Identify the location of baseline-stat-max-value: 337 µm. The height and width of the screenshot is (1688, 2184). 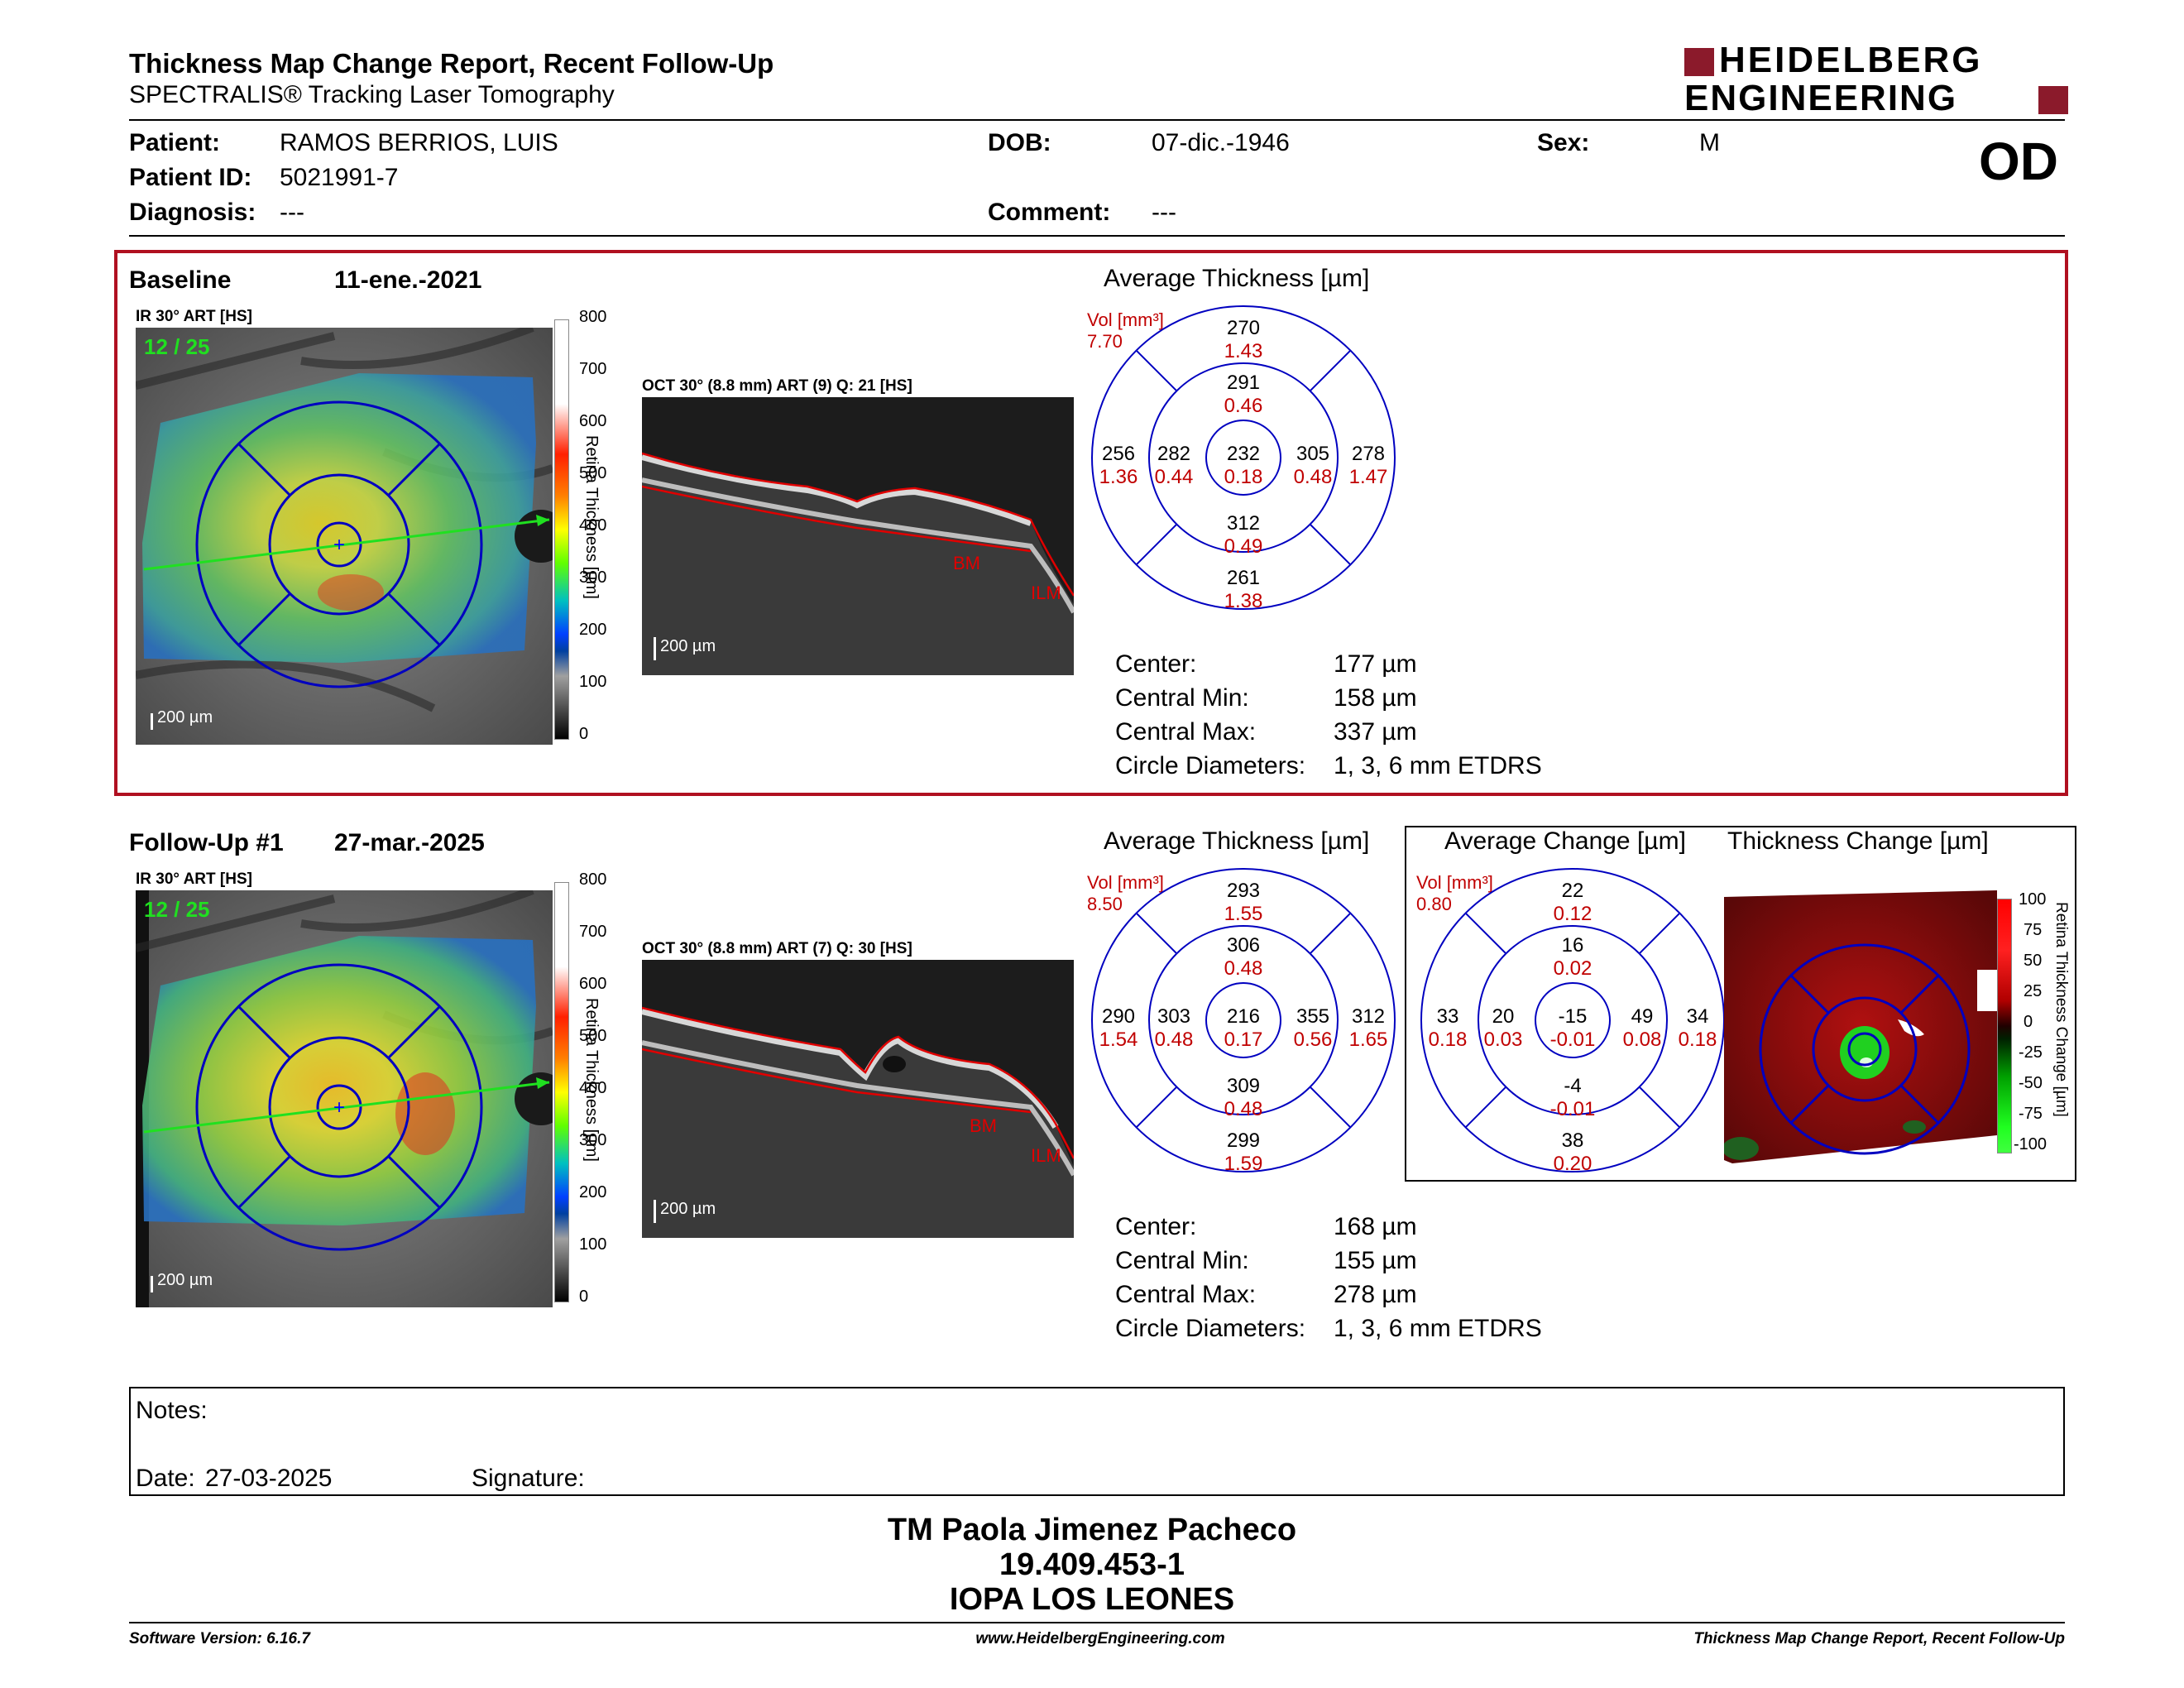
(1375, 732).